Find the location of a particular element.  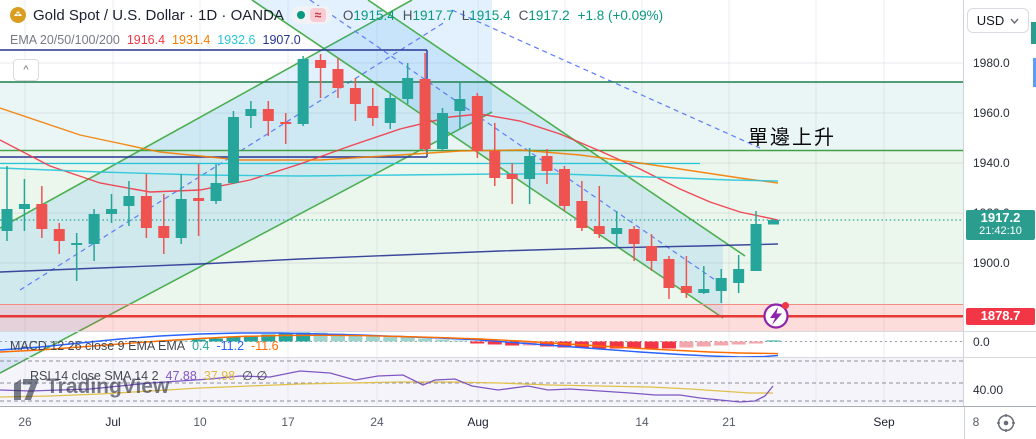

dashed-trendline is located at coordinates (606, 79).